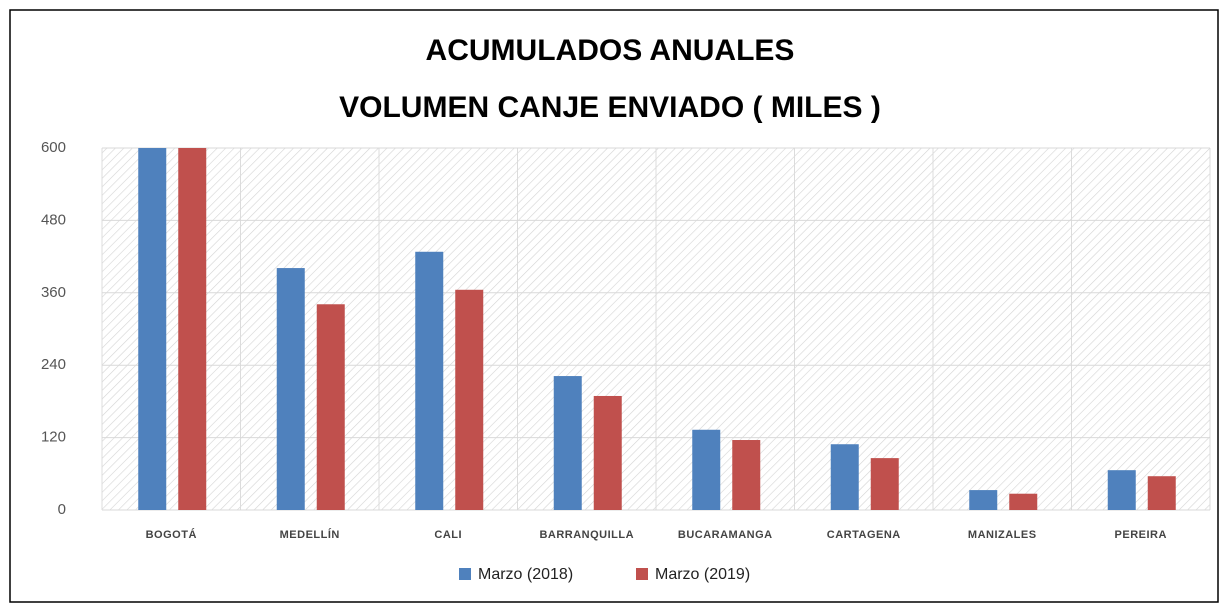 Image resolution: width=1220 pixels, height=604 pixels. I want to click on chart-title: ACUMULADOS ANUALES, so click(610, 50).